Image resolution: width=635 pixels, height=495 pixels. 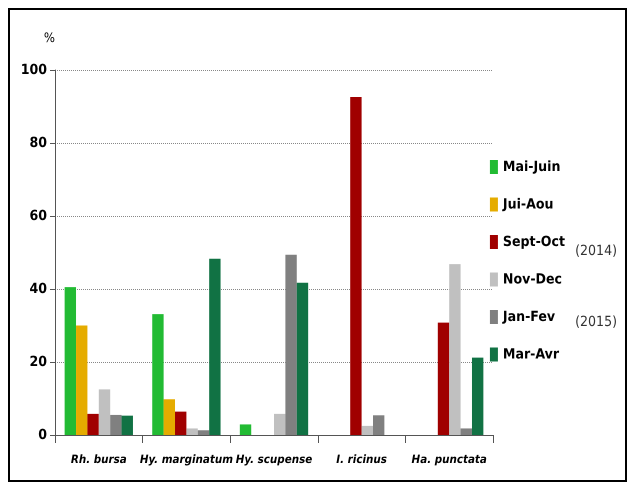 I want to click on legend-label: Mai-Juin, so click(x=531, y=167).